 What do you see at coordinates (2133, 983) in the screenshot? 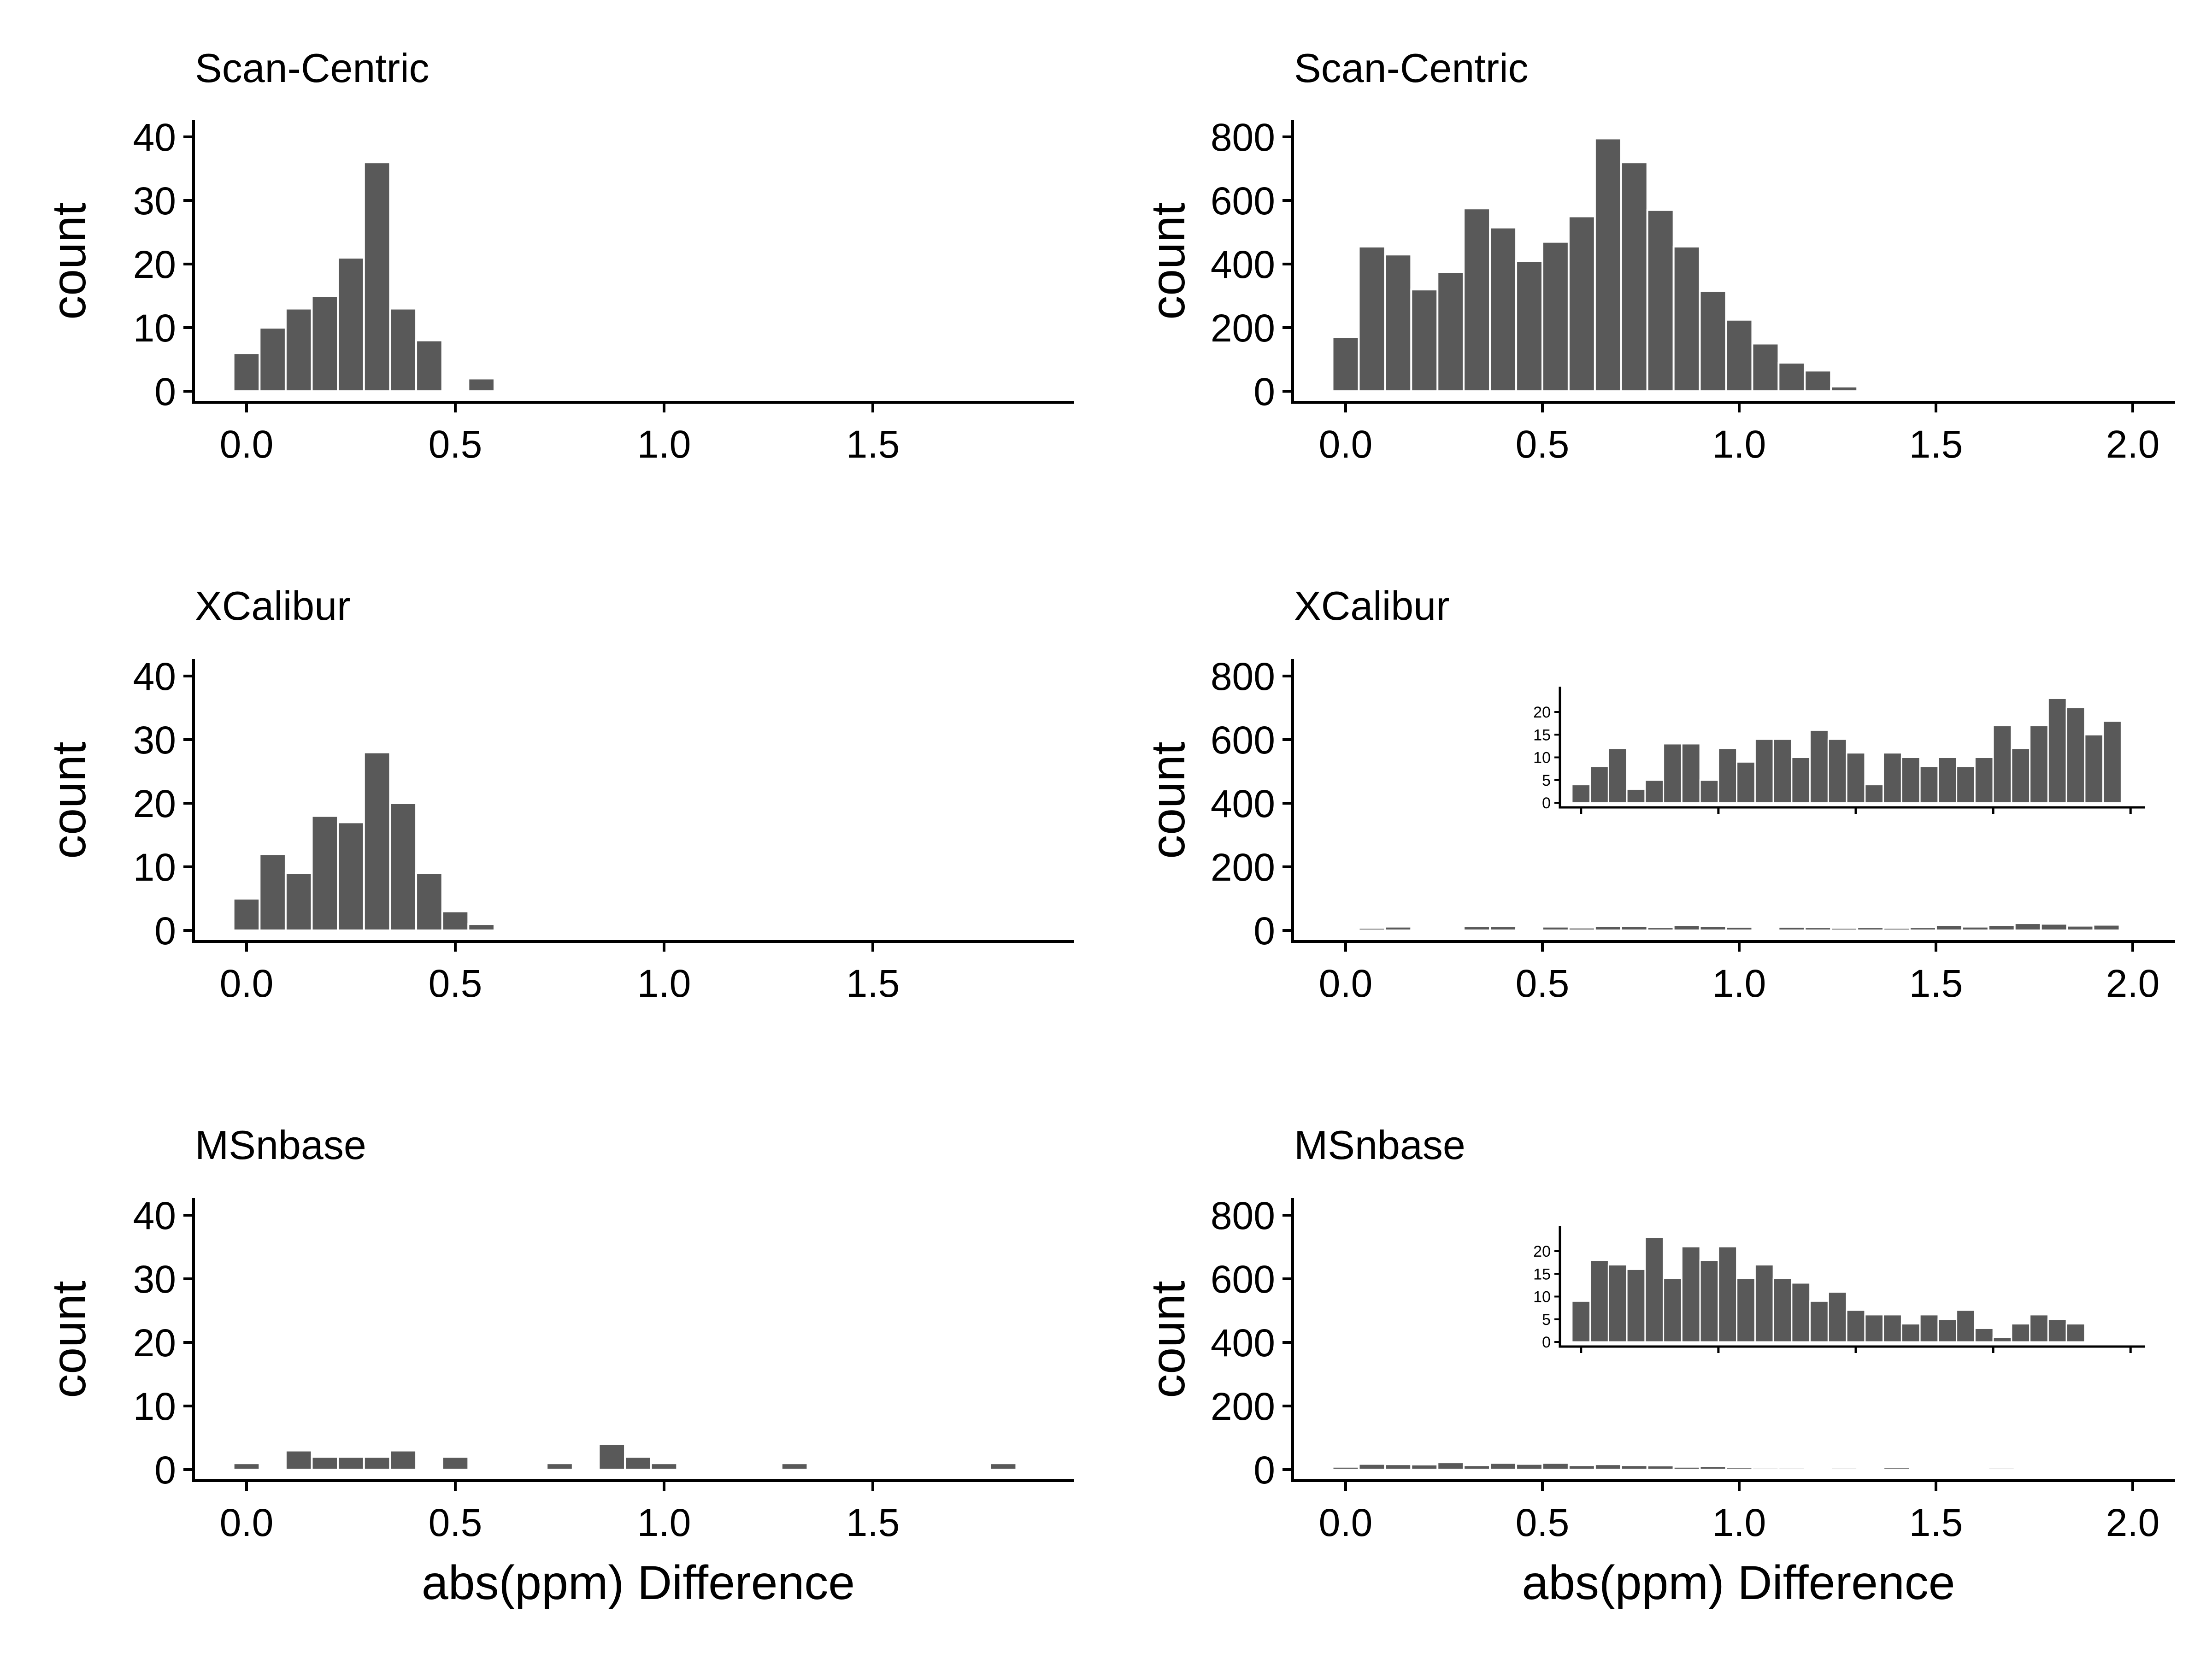
I see `x-tick-label: 2.0` at bounding box center [2133, 983].